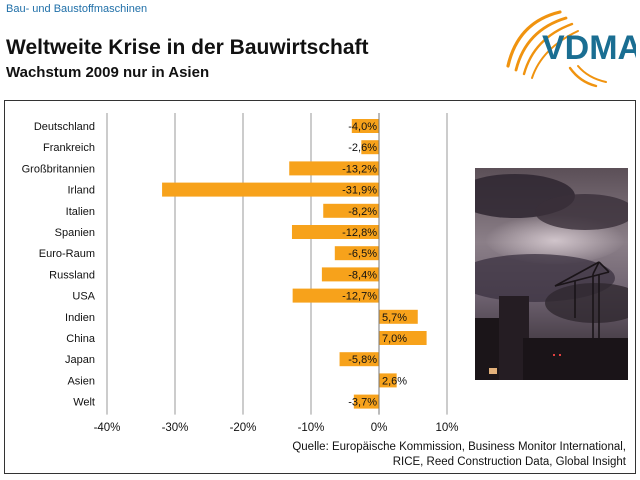 The image size is (640, 480). I want to click on category-label: Irland, so click(81, 191).